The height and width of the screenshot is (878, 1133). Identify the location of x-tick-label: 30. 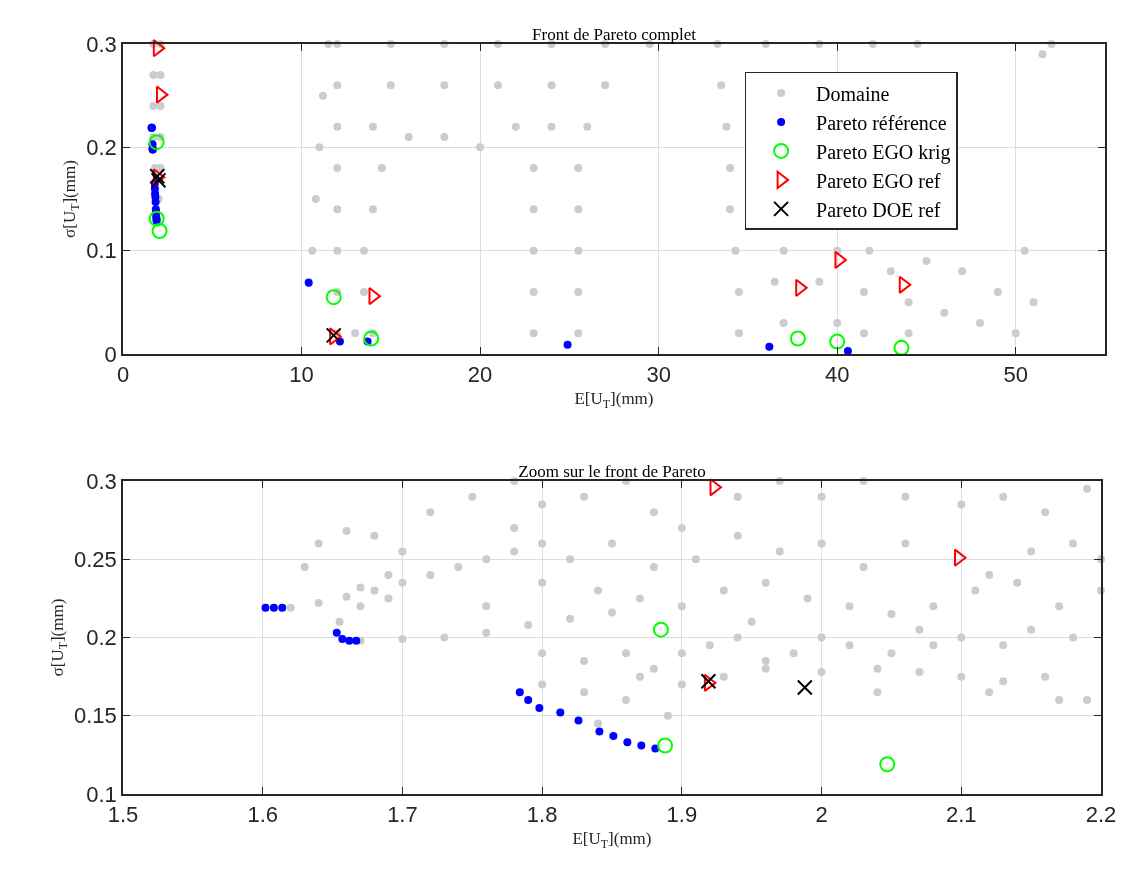
(658, 375).